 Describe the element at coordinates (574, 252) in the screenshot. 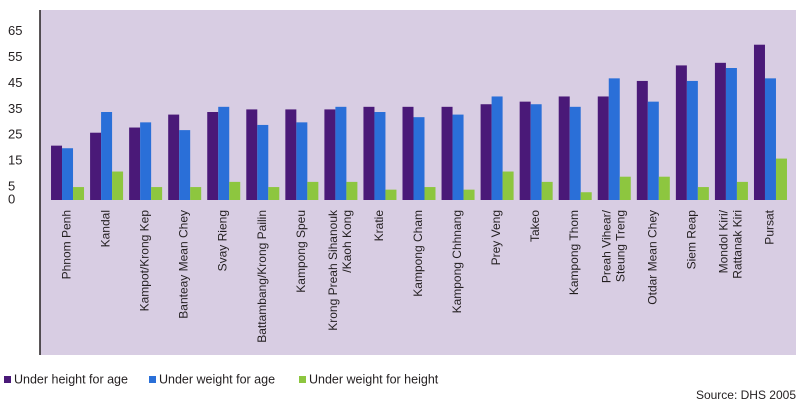

I see `x-tick-label: Kampong Thom` at that location.